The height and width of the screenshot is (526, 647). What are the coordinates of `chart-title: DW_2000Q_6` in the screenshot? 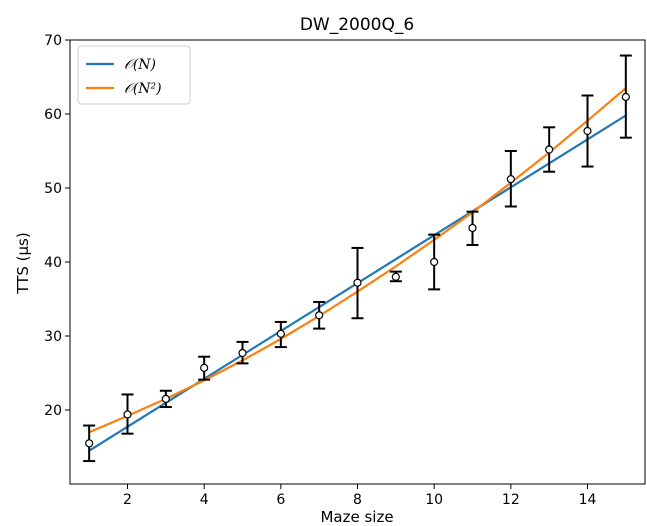 It's located at (357, 25).